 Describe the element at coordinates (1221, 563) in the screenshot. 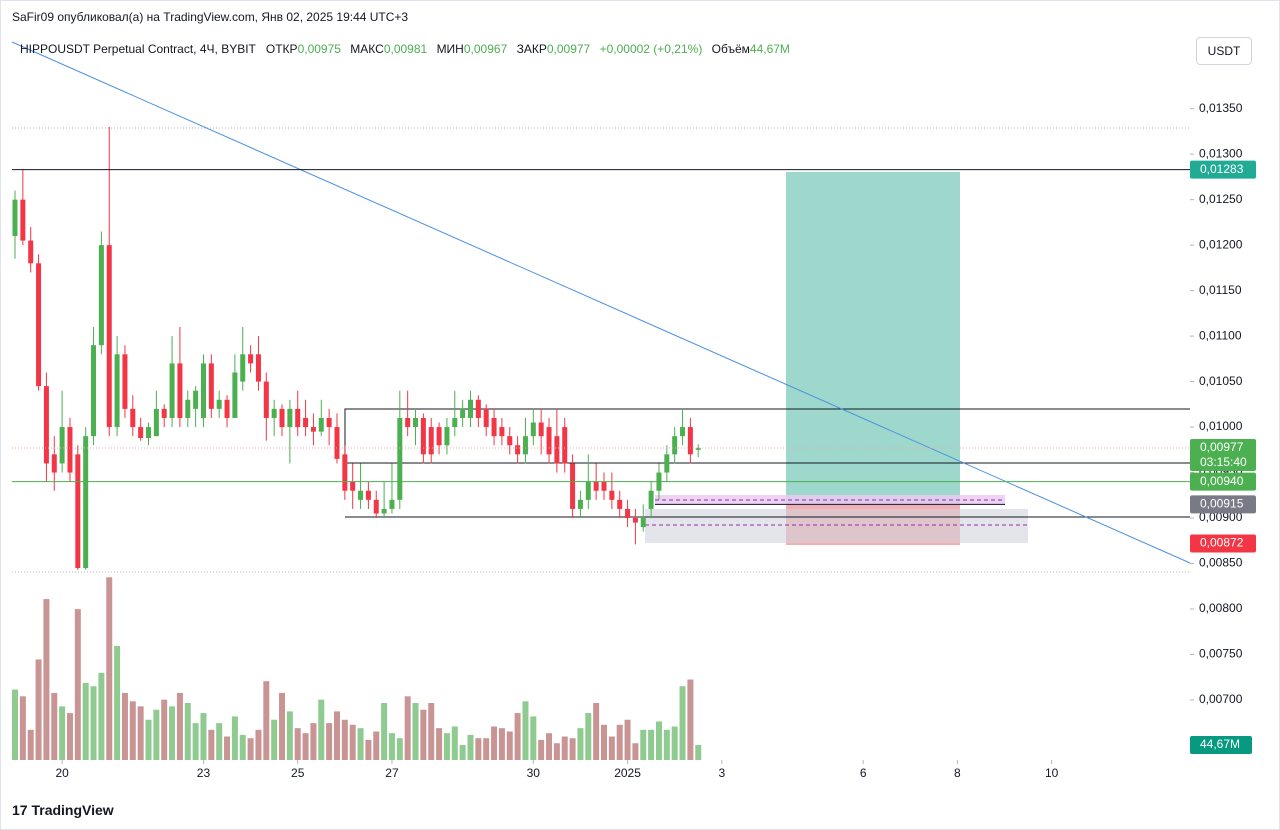

I see `y-tick-label: 0,00850` at that location.